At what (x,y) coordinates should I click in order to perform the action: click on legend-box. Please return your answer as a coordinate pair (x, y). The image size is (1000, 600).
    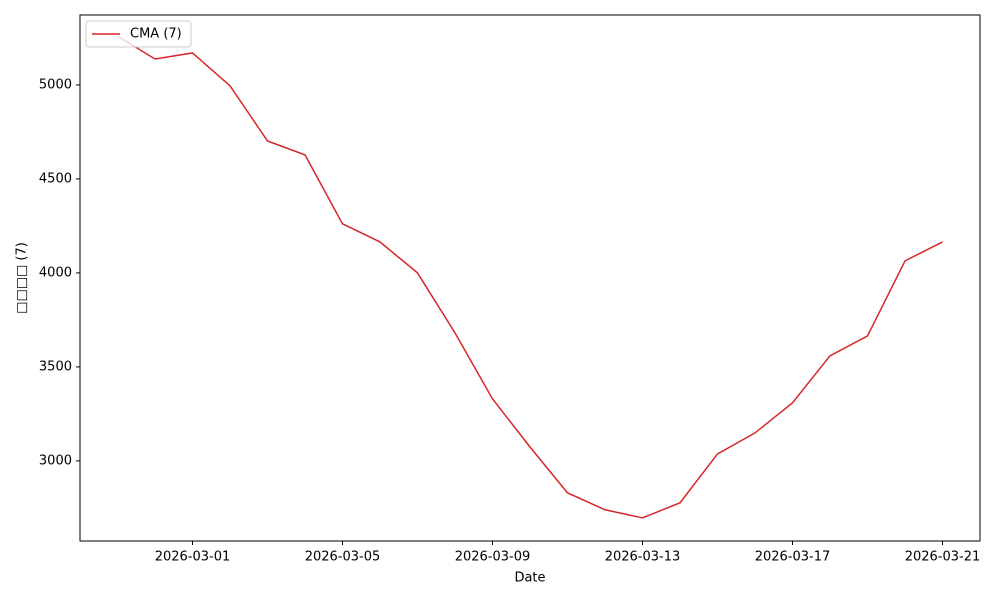
    Looking at the image, I should click on (138, 34).